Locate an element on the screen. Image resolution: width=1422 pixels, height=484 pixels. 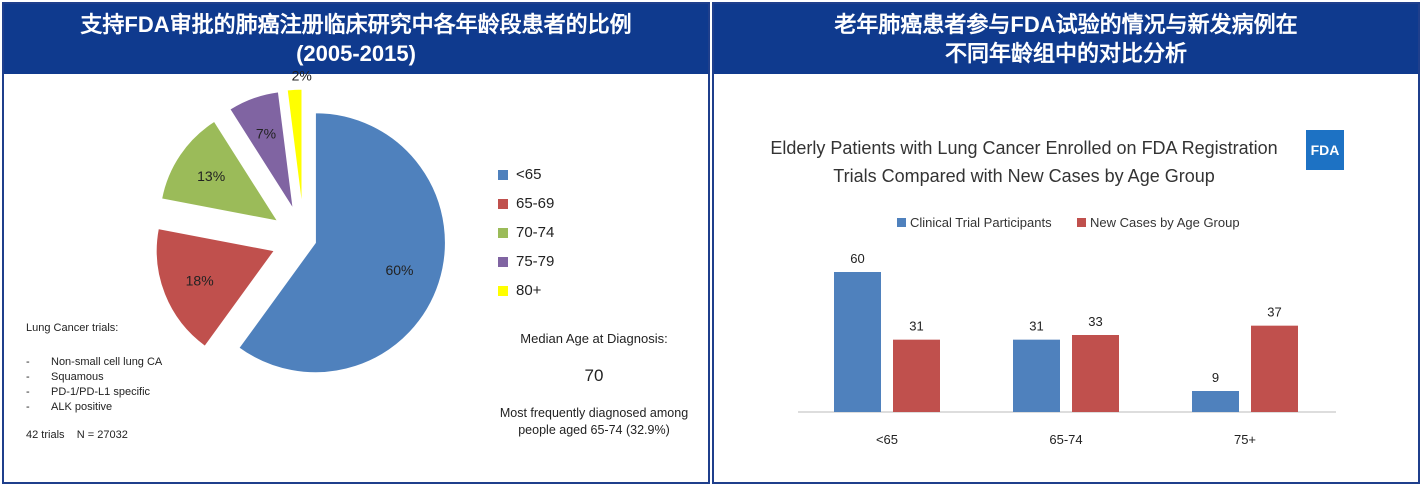
x-tick-label: 65-74 is located at coordinates (1065, 439).